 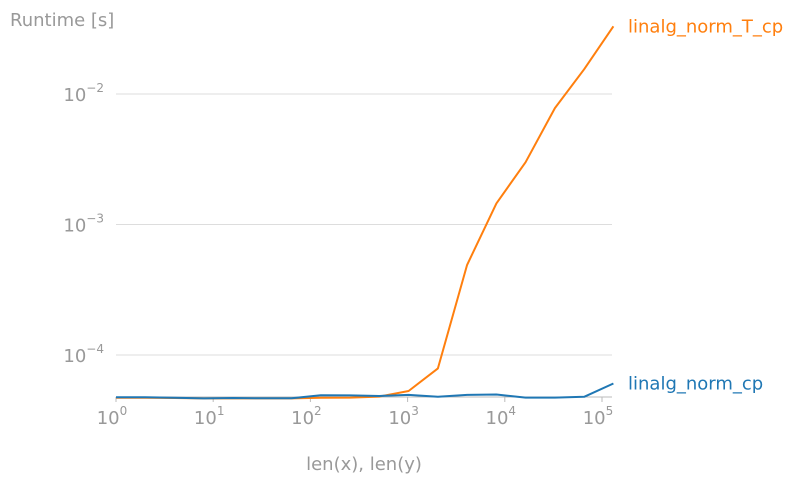 What do you see at coordinates (62, 20) in the screenshot?
I see `y-axis-title: Runtime [s]` at bounding box center [62, 20].